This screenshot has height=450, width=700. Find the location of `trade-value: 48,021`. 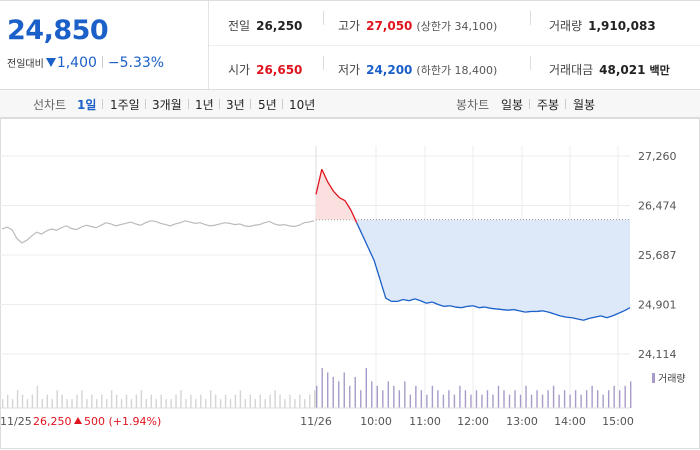

trade-value: 48,021 is located at coordinates (622, 70).